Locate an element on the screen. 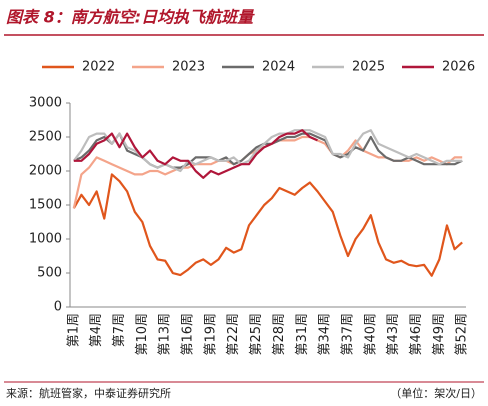 This screenshot has height=406, width=488. x-tick-label: 第46周 is located at coordinates (416, 334).